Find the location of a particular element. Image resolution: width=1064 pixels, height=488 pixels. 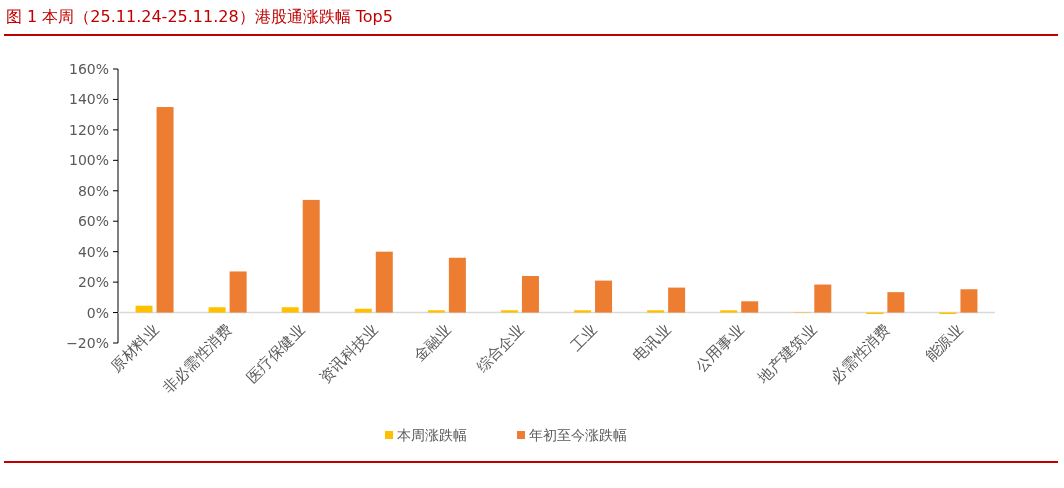

y-tick-label: 120% is located at coordinates (88, 129).